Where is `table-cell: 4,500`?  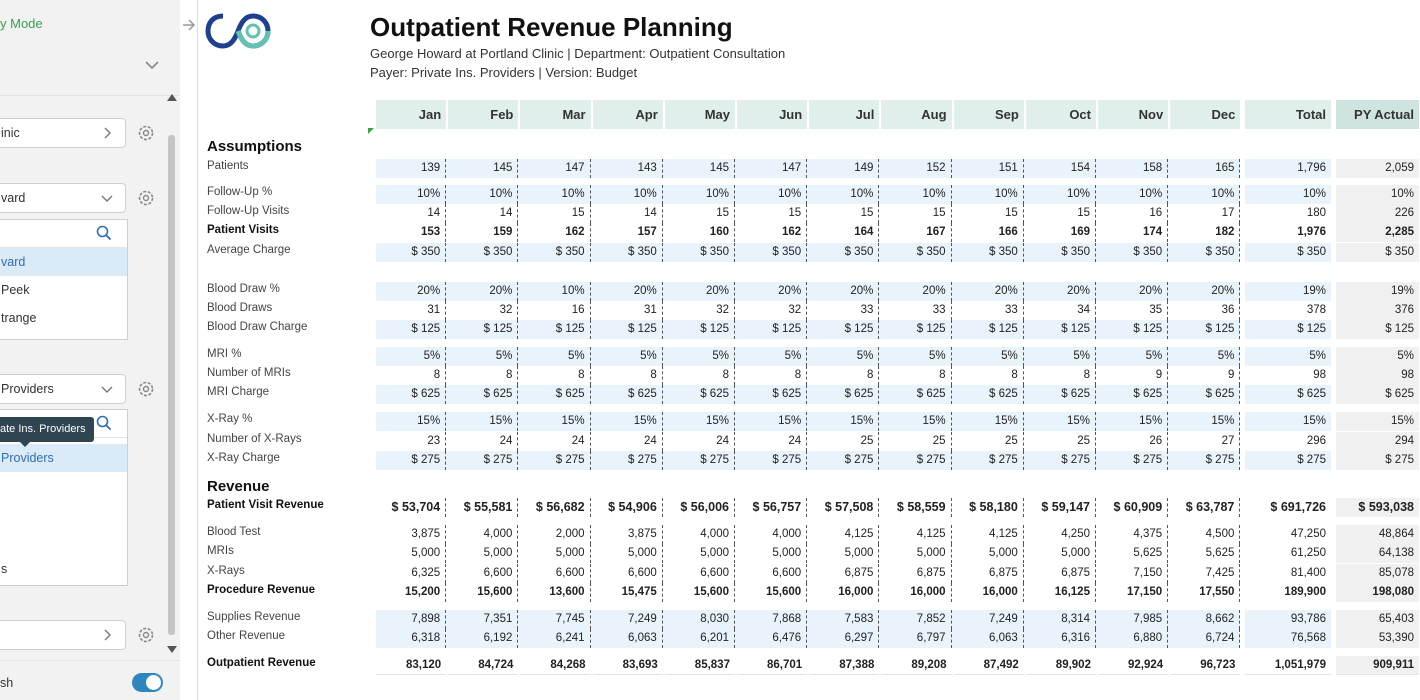
table-cell: 4,500 is located at coordinates (1205, 534).